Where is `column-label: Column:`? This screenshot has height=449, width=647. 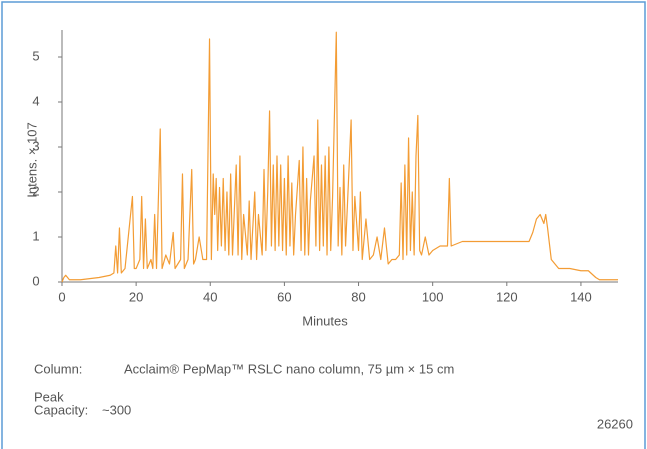
column-label: Column: is located at coordinates (58, 368).